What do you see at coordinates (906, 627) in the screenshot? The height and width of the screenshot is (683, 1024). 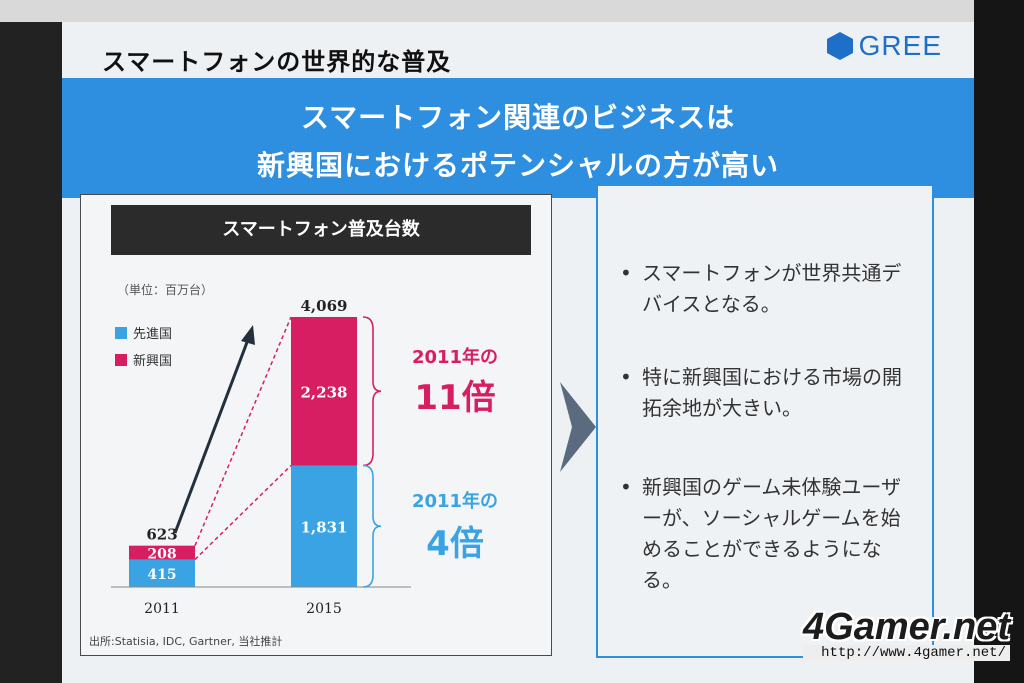 I see `watermark-logo: 4Gamer.net` at bounding box center [906, 627].